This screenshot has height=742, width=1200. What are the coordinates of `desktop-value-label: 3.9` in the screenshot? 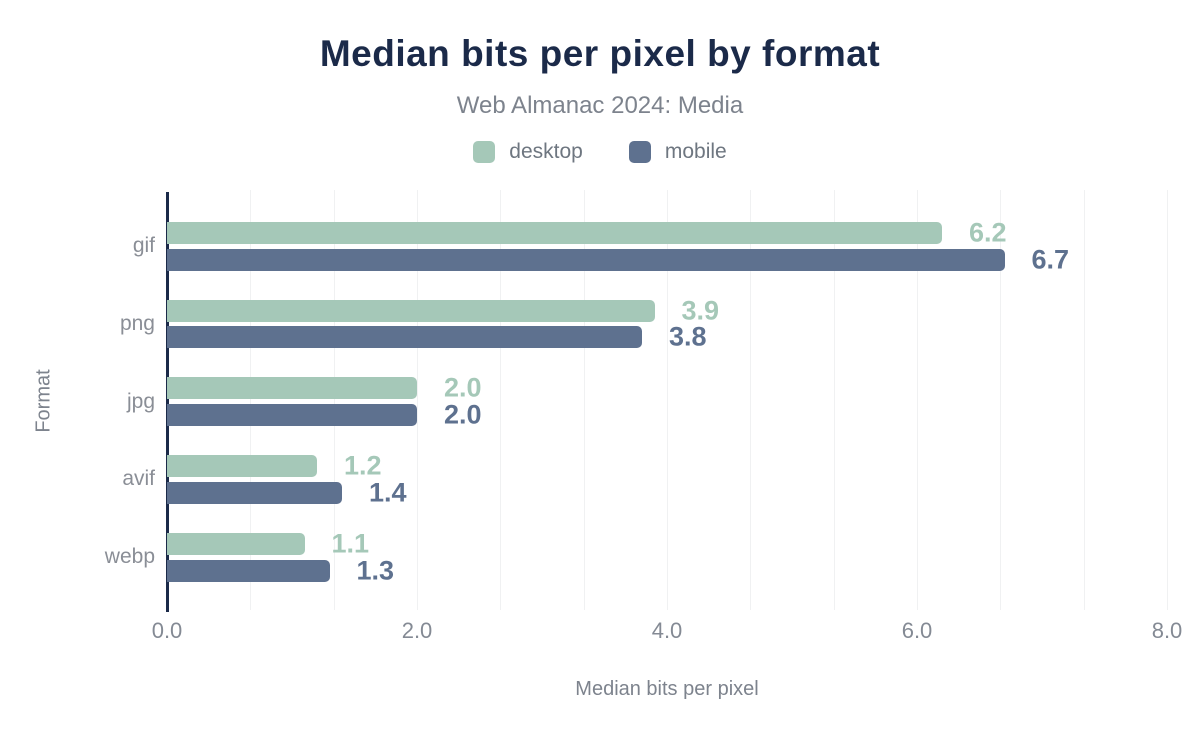 It's located at (700, 310).